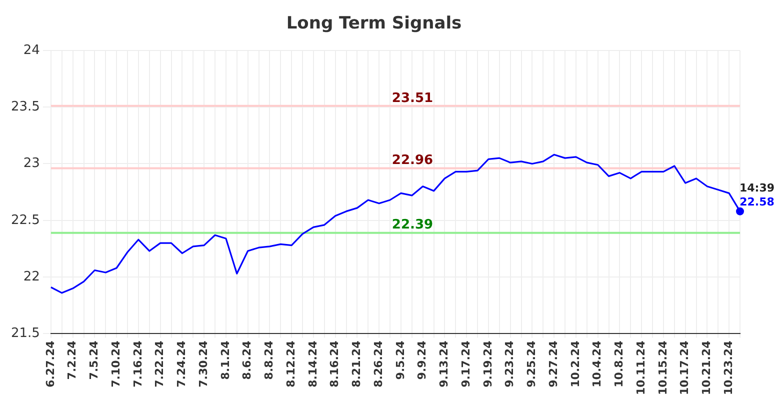  I want to click on x-tick-label: 7.22.24, so click(159, 364).